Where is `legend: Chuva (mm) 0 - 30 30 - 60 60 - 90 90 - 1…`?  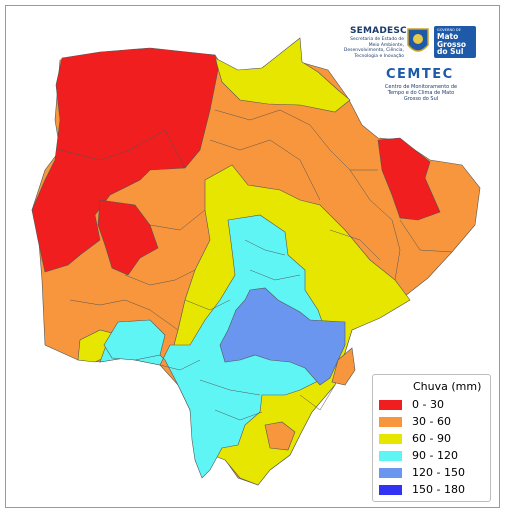
legend: Chuva (mm) 0 - 30 30 - 60 60 - 90 90 - 1… is located at coordinates (431, 438).